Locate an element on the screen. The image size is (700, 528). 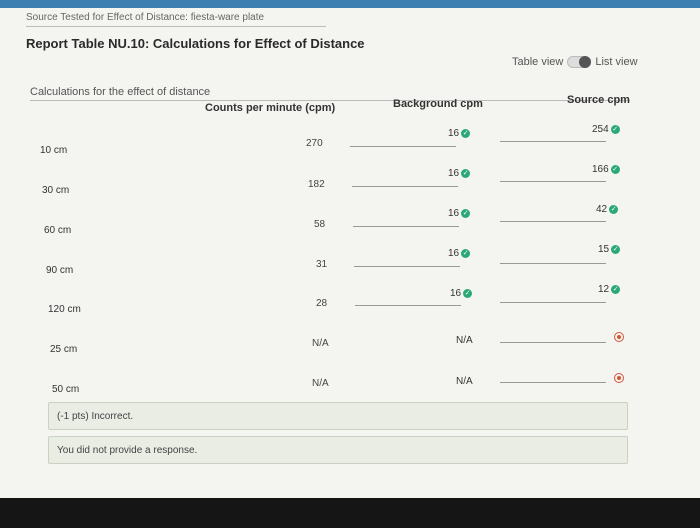
source-cpm-input: 254 ✓ is located at coordinates (606, 129).